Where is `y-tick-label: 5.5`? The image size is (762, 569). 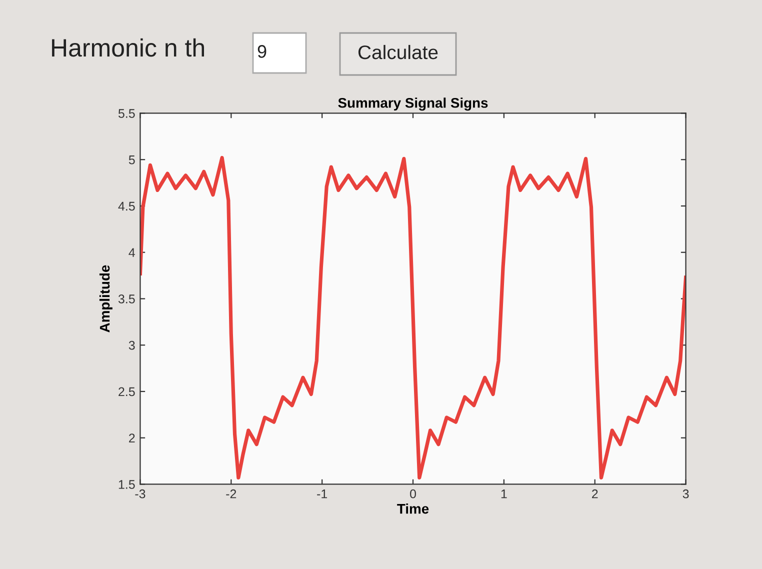
y-tick-label: 5.5 is located at coordinates (126, 113).